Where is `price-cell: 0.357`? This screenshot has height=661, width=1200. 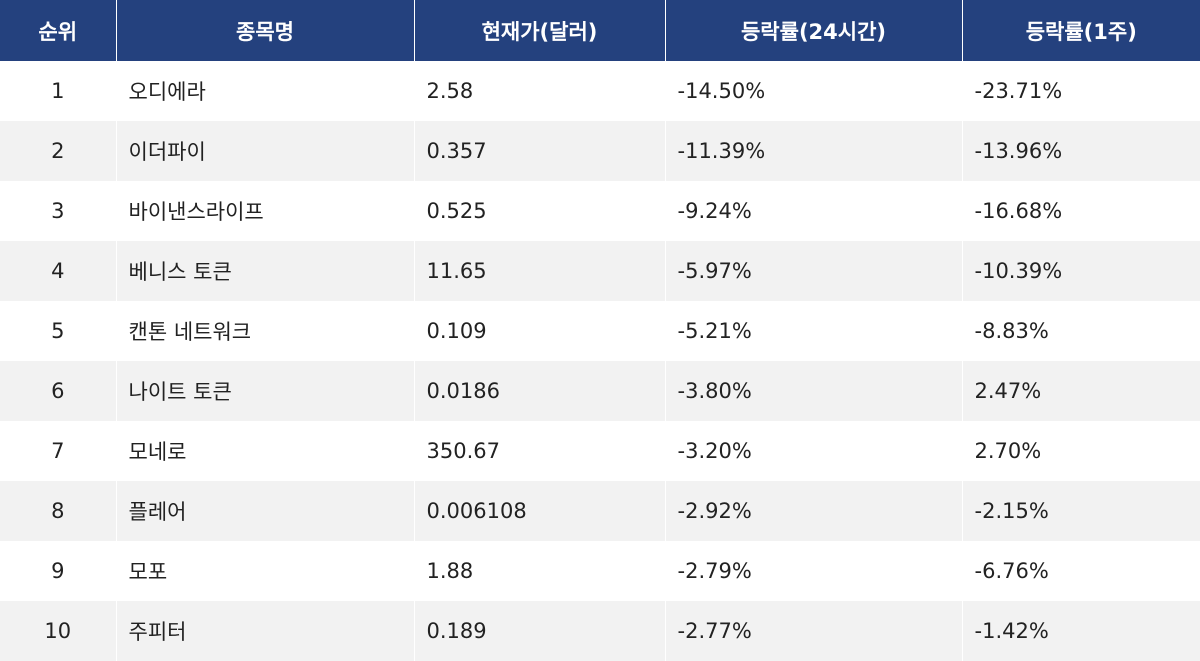
price-cell: 0.357 is located at coordinates (539, 151).